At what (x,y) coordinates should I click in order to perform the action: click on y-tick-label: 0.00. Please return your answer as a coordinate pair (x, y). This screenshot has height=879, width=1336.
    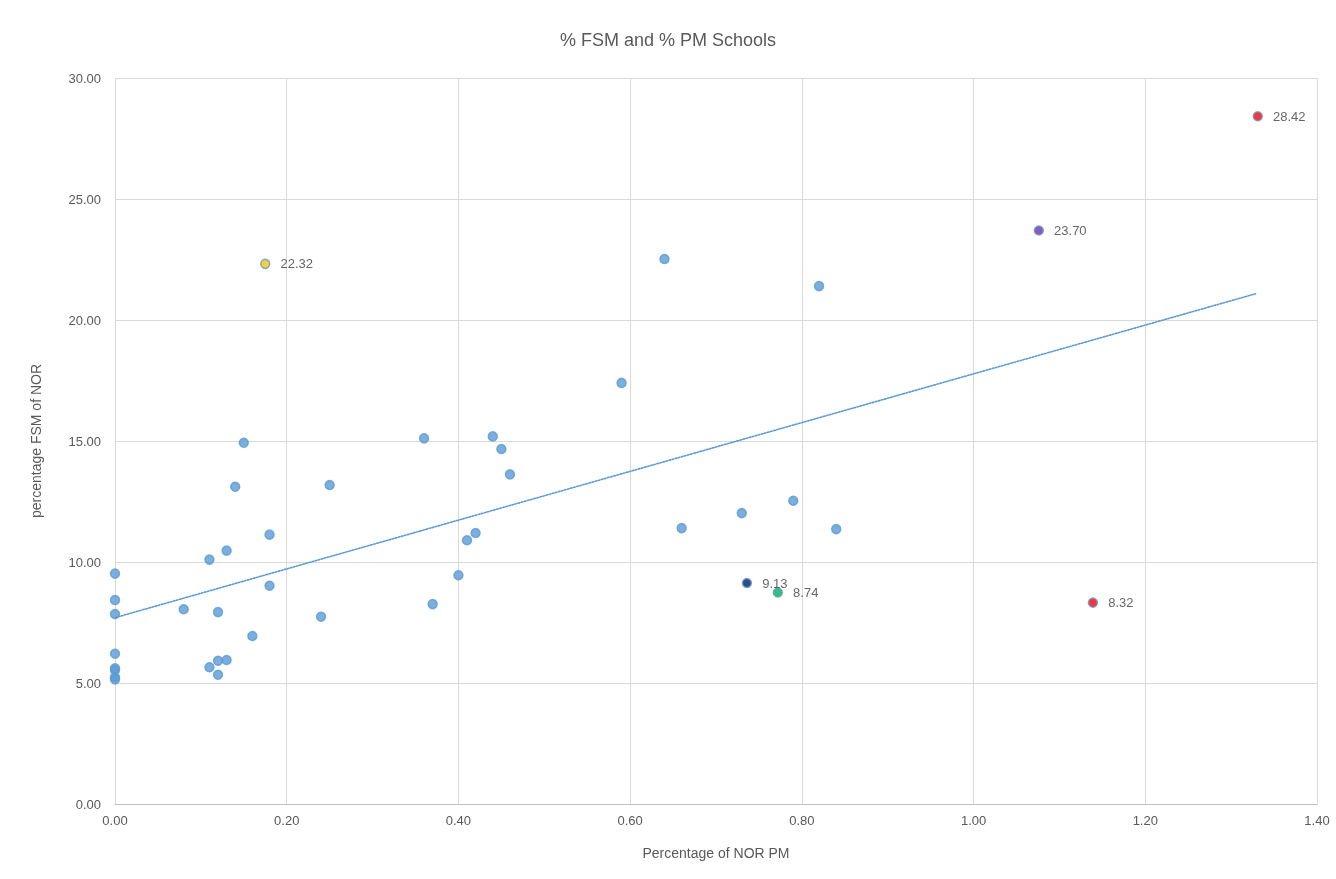
    Looking at the image, I should click on (88, 804).